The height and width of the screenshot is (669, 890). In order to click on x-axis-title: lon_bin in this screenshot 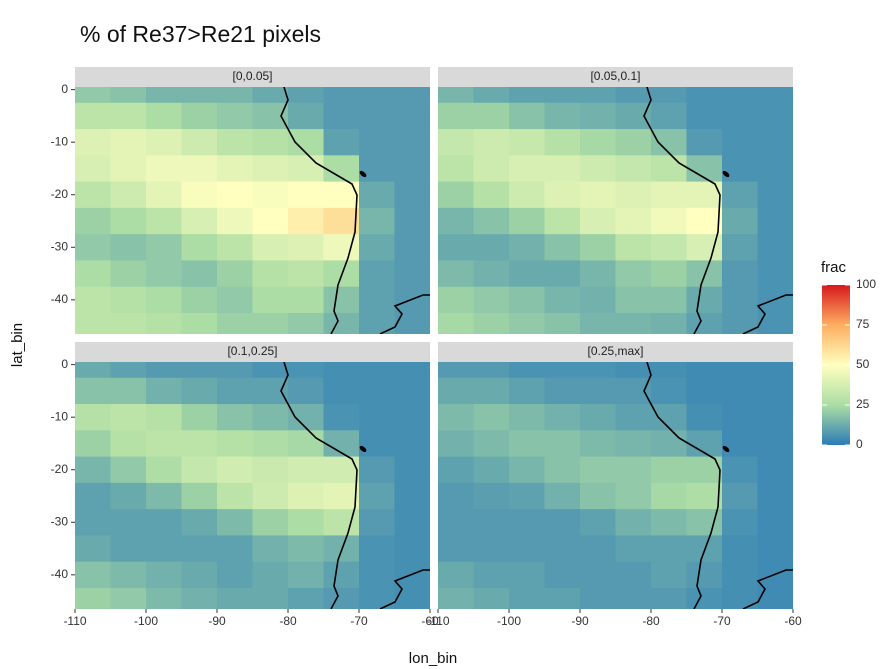, I will do `click(433, 658)`.